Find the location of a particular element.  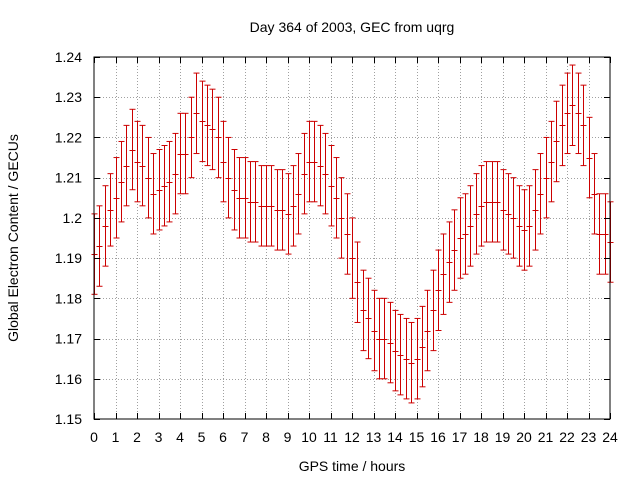

y-tick-label: 1.16 is located at coordinates (68, 379).